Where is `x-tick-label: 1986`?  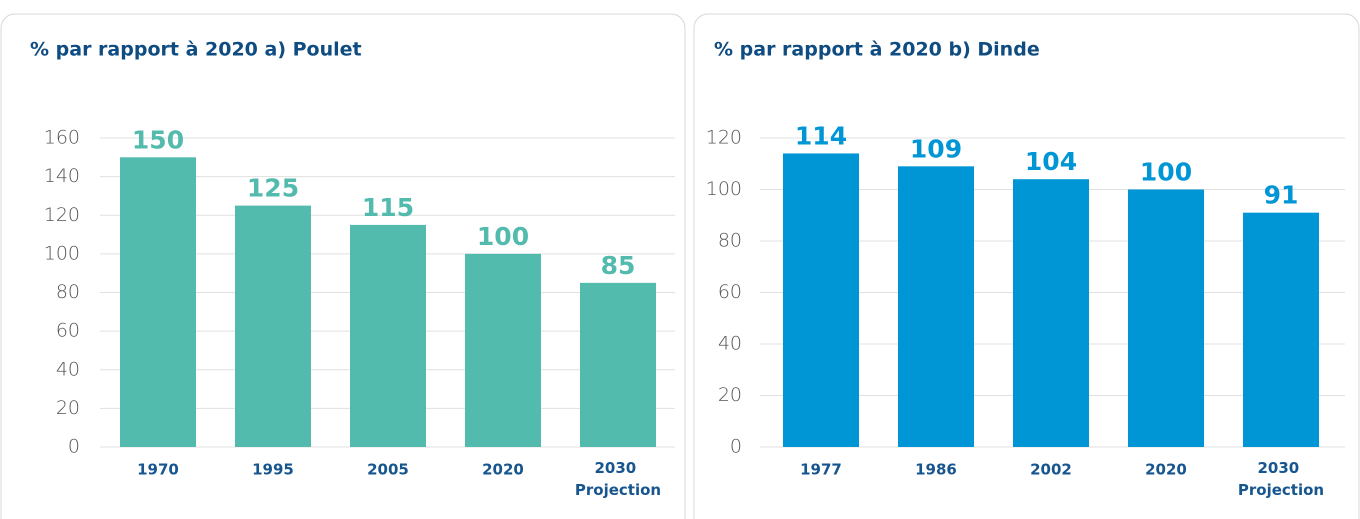
x-tick-label: 1986 is located at coordinates (936, 470).